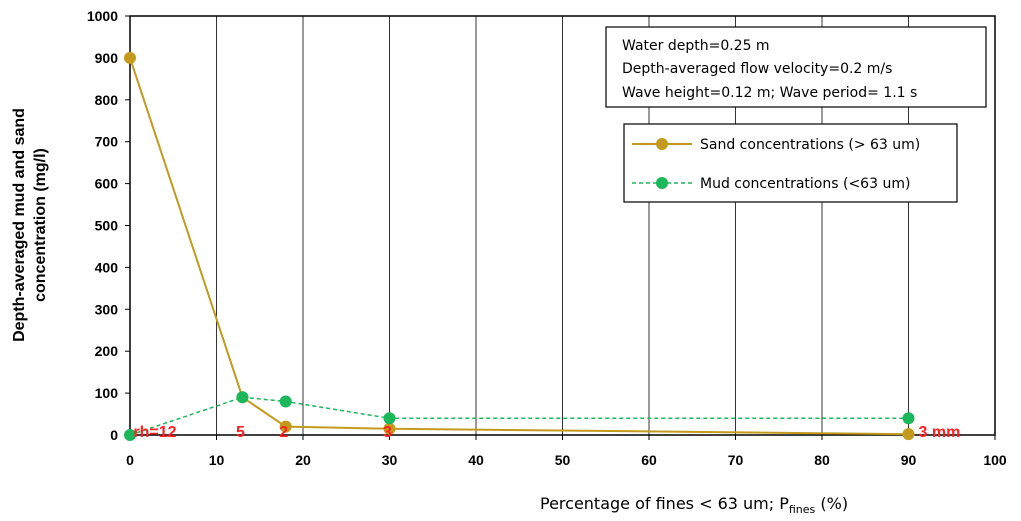 The width and height of the screenshot is (1021, 521). Describe the element at coordinates (805, 184) in the screenshot. I see `legend-mud-label: Mud concentrations (<63 um)` at that location.